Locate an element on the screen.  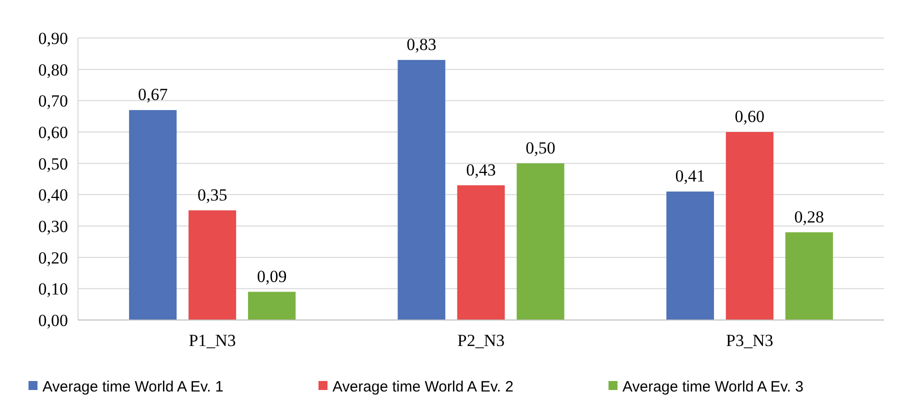
data-label: 0,09 is located at coordinates (271, 276).